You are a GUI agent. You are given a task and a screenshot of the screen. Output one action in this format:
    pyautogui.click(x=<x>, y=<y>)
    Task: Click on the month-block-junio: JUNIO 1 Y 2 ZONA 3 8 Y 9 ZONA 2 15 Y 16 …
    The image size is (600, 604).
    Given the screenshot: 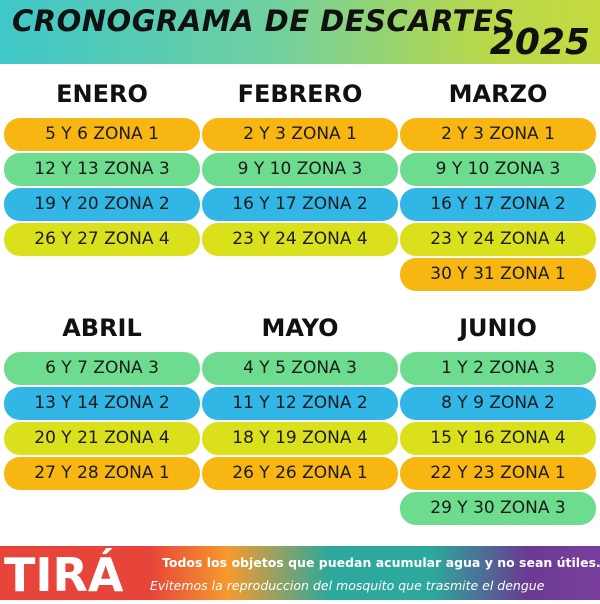 What is the action you would take?
    pyautogui.click(x=498, y=420)
    